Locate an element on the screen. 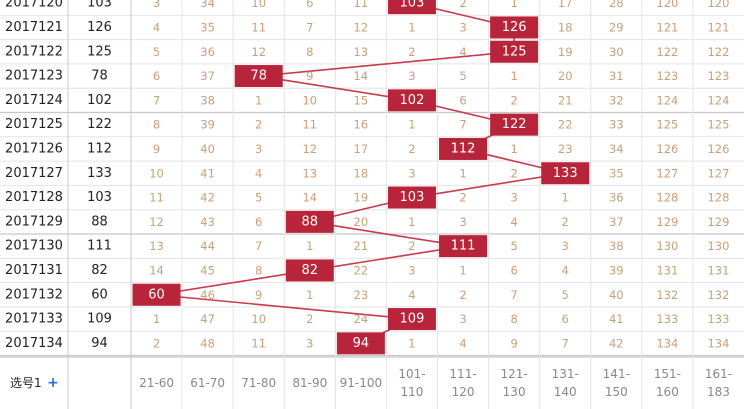 Image resolution: width=744 pixels, height=409 pixels. miss-count: 44 is located at coordinates (207, 246).